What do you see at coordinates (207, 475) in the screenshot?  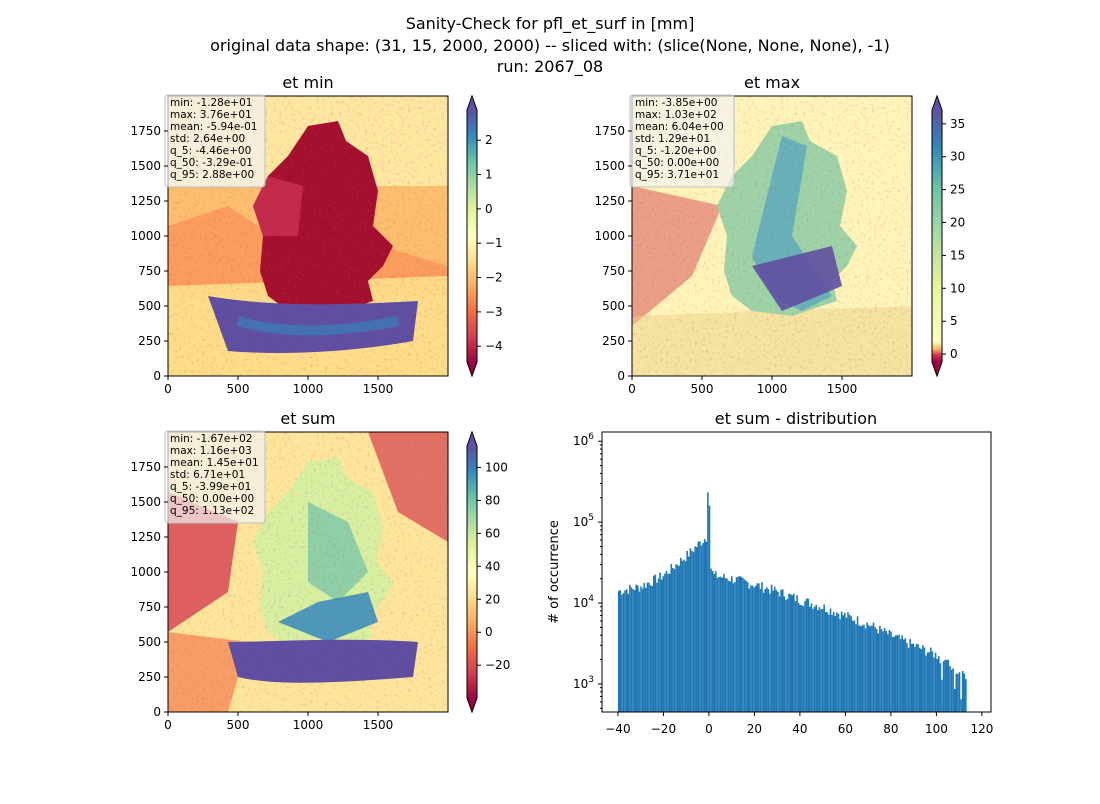 I see `stat-line: std: 6.71e+01` at bounding box center [207, 475].